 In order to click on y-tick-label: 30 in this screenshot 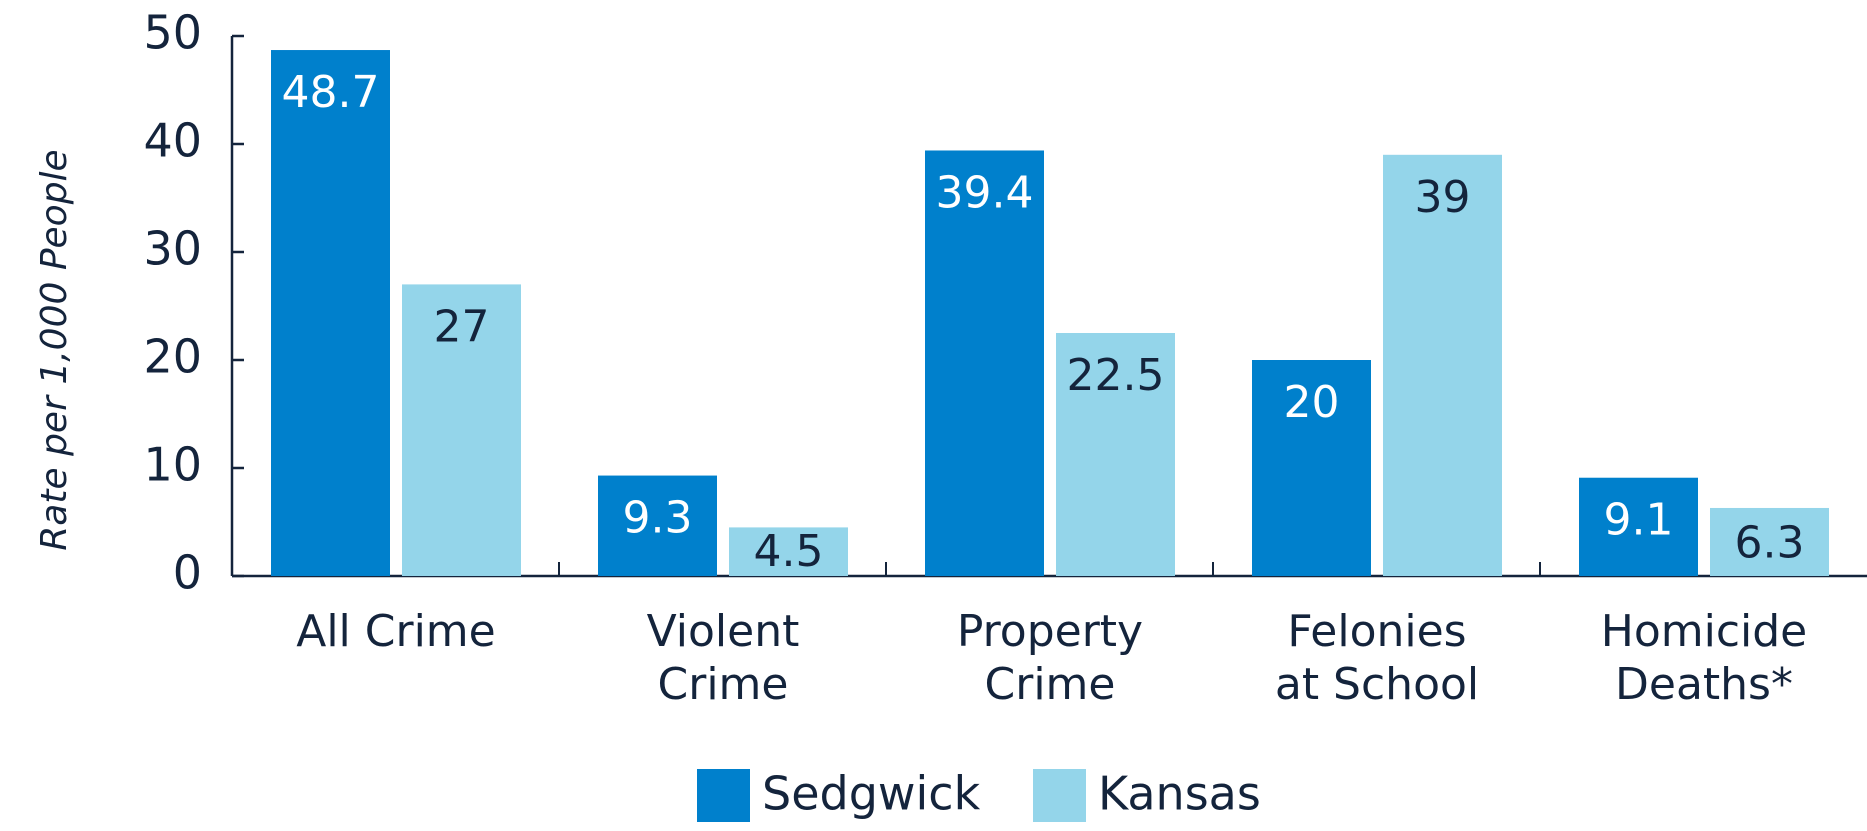, I will do `click(172, 249)`.